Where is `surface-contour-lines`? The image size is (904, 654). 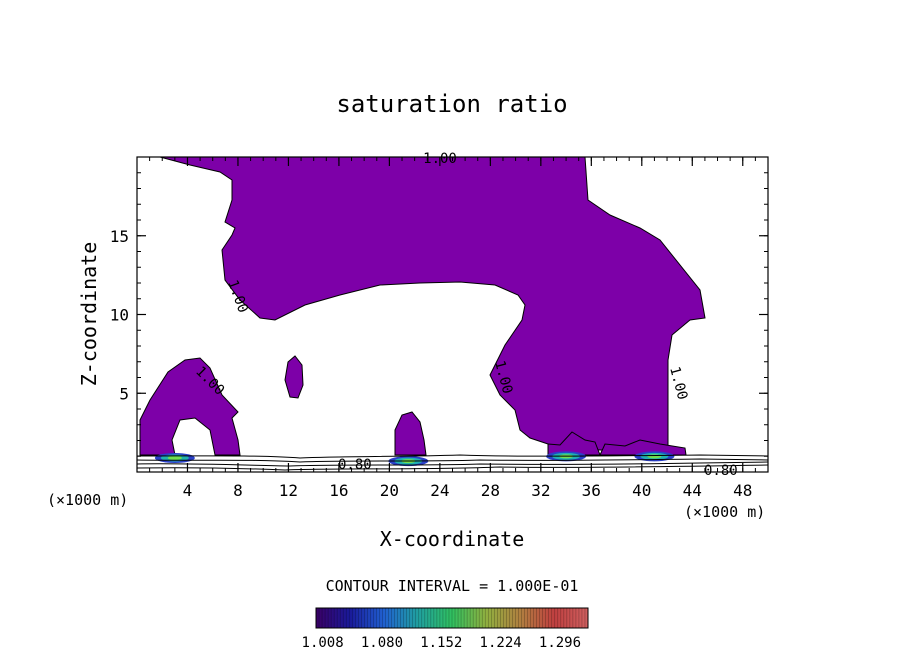
surface-contour-lines is located at coordinates (452, 462).